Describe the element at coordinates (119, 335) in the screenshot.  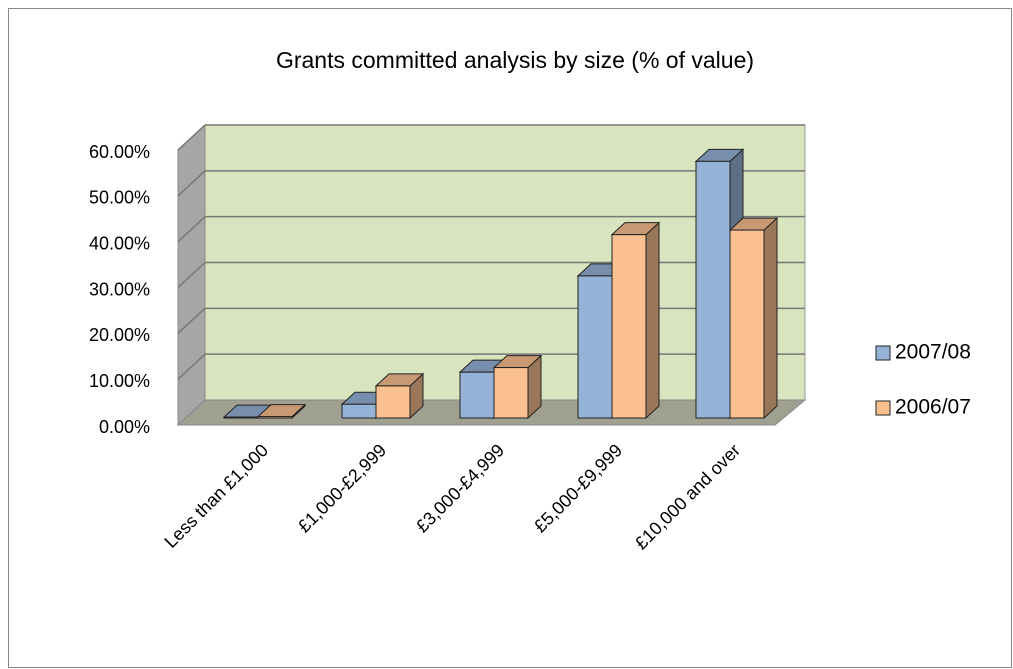
I see `y-tick-label: 20.00%` at that location.